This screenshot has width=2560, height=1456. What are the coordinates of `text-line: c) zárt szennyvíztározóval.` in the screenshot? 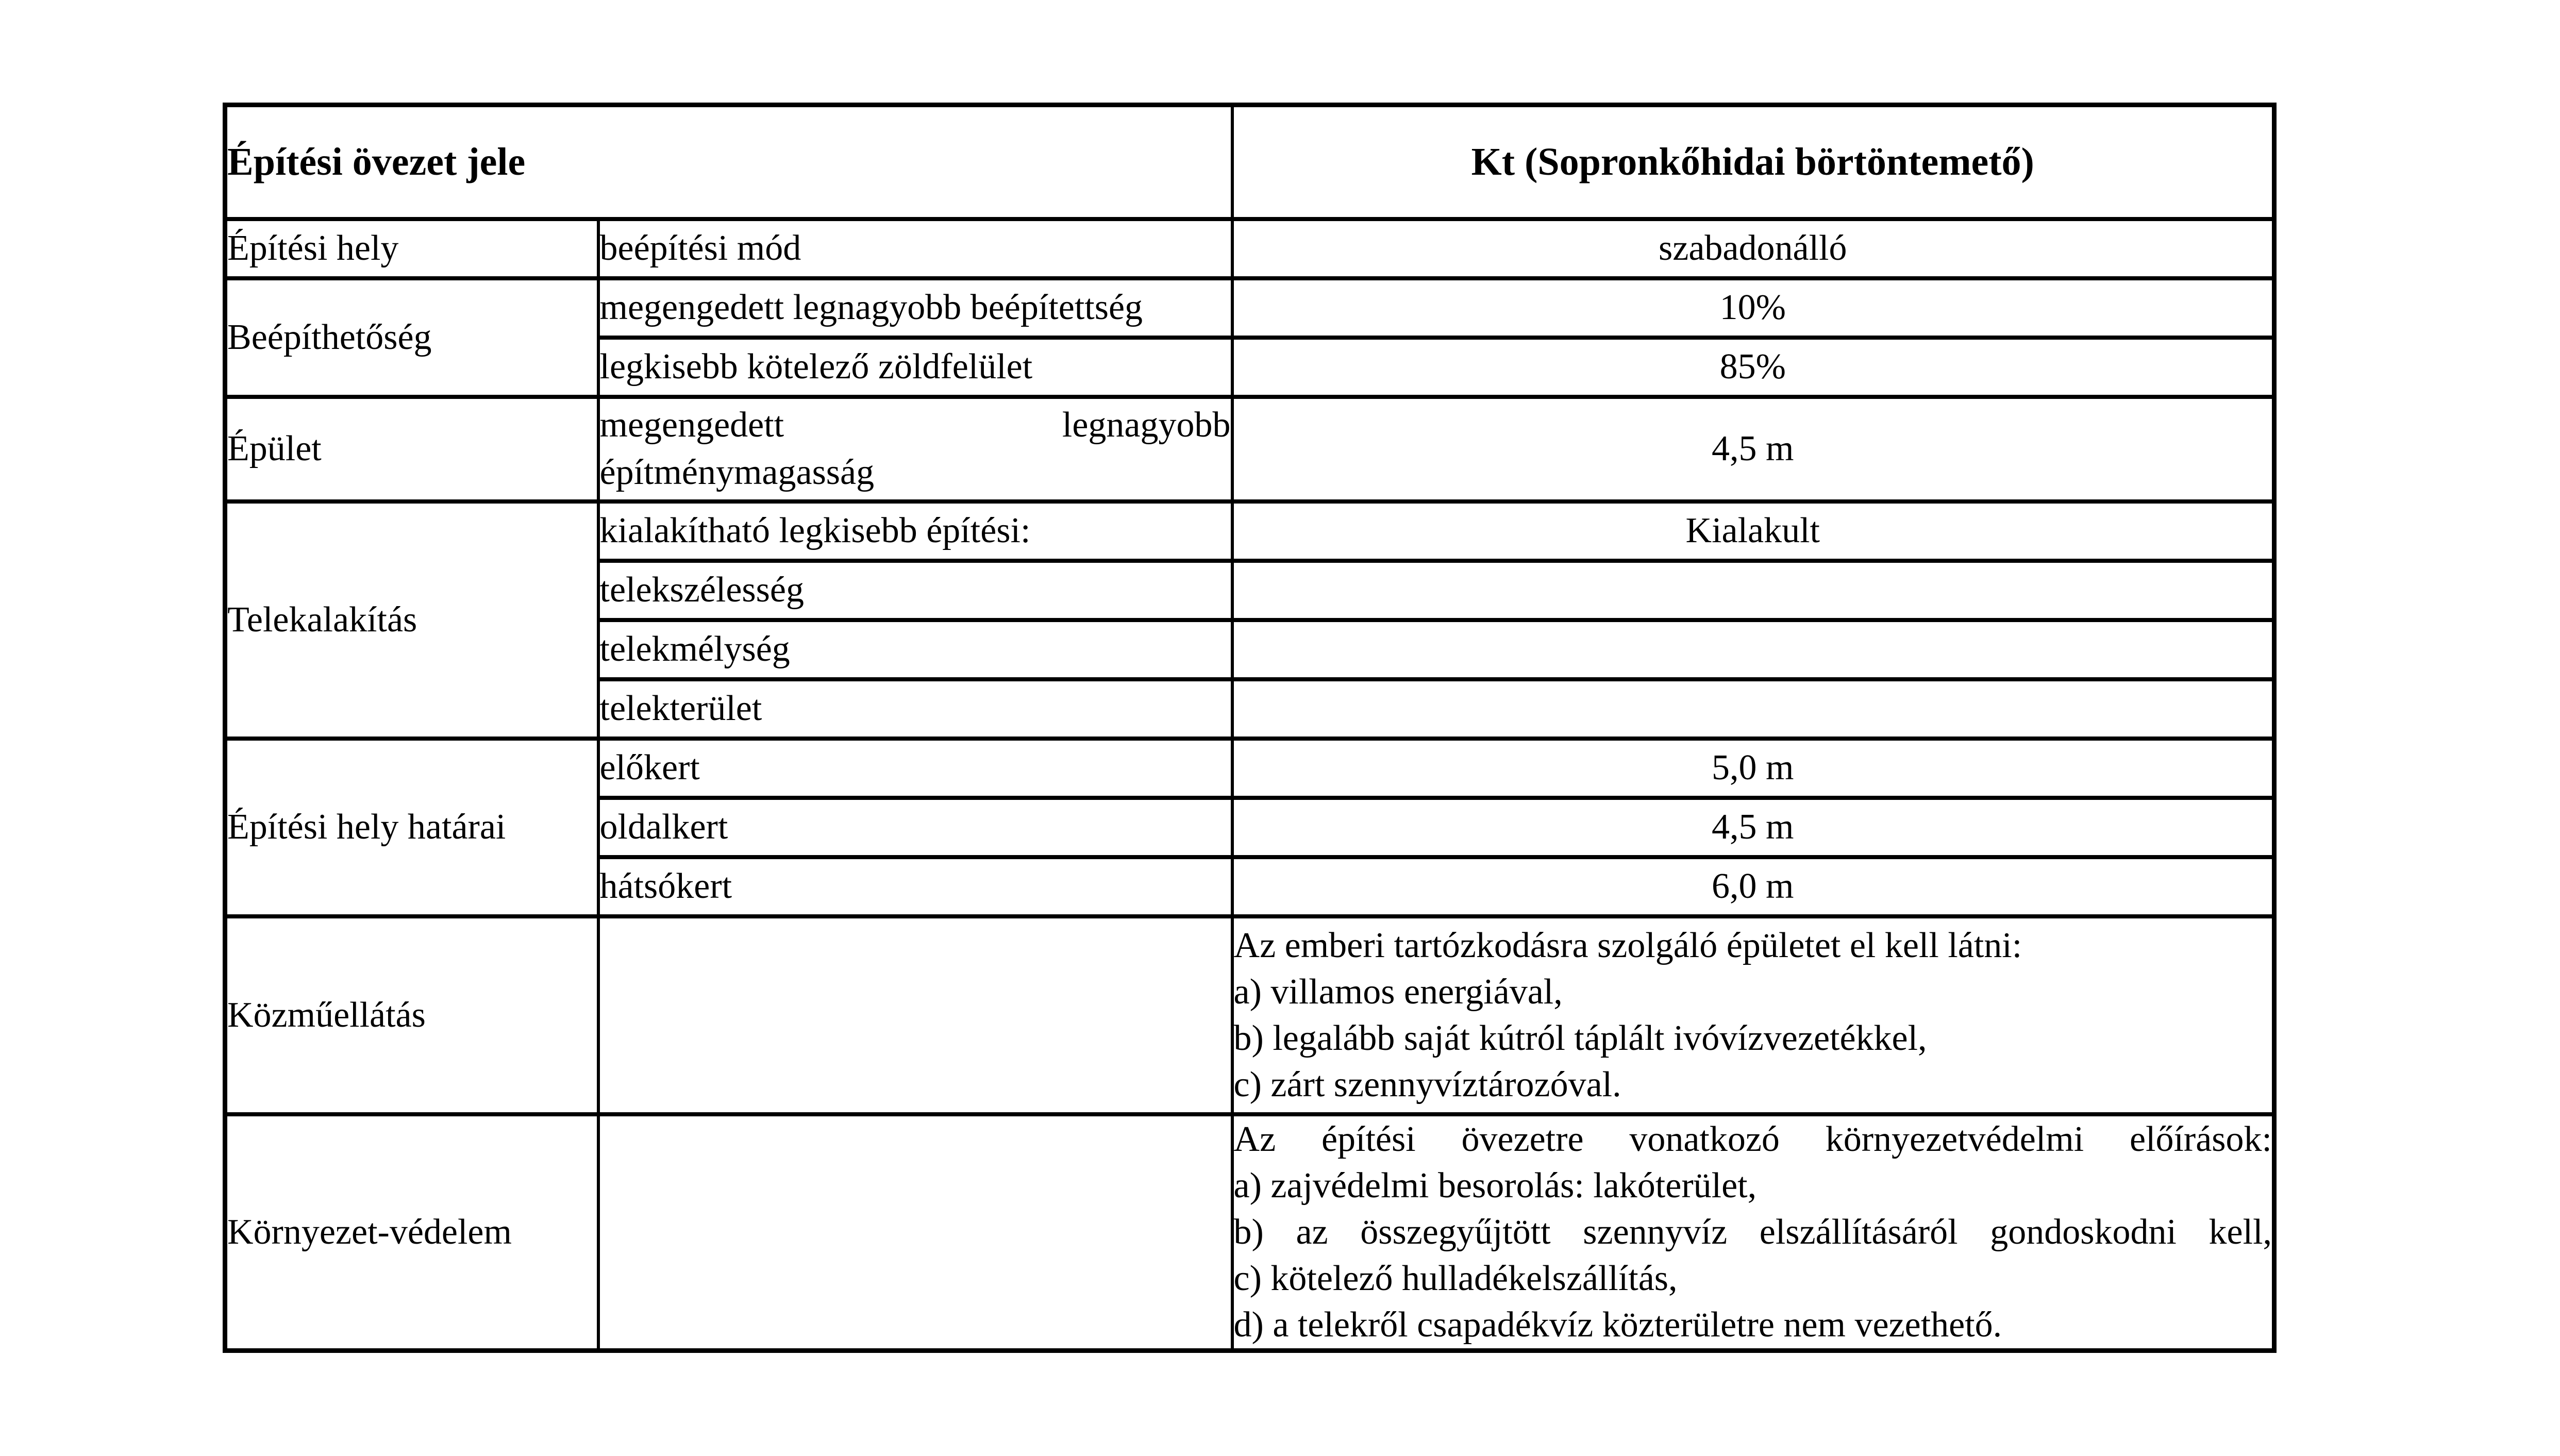 It's located at (1427, 1084).